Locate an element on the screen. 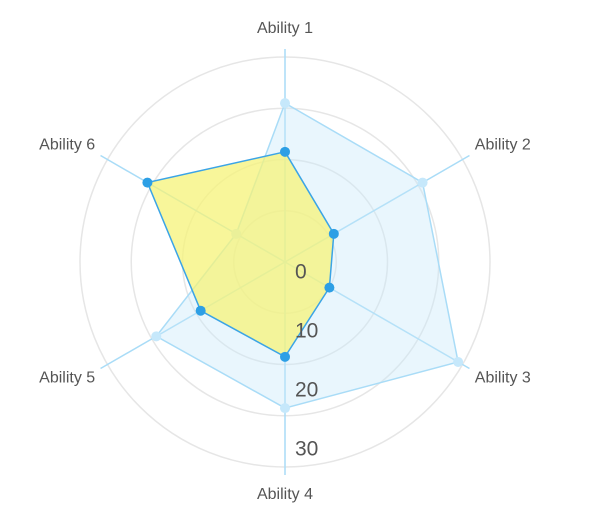 The image size is (591, 517). r-tick-label: 0 is located at coordinates (301, 272).